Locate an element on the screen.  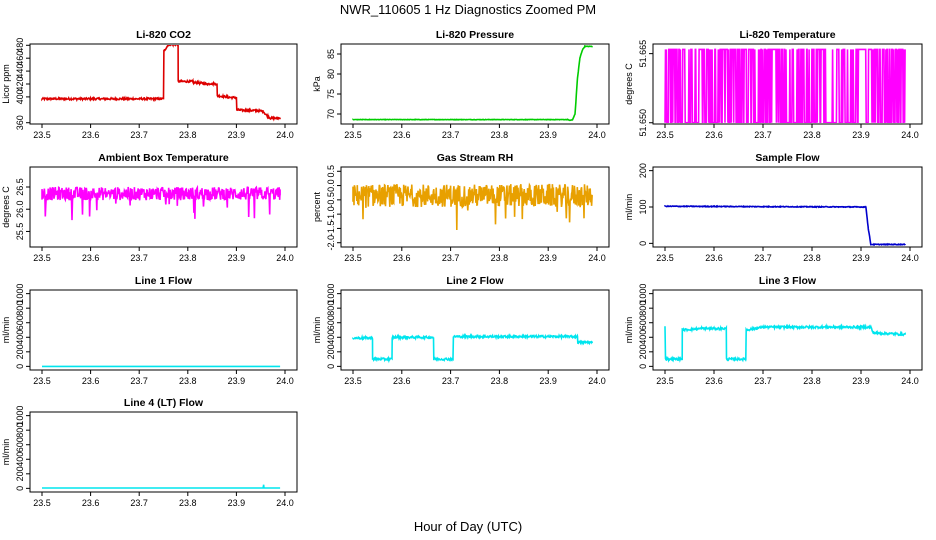
panel-title: Li-820 Pressure is located at coordinates (475, 35).